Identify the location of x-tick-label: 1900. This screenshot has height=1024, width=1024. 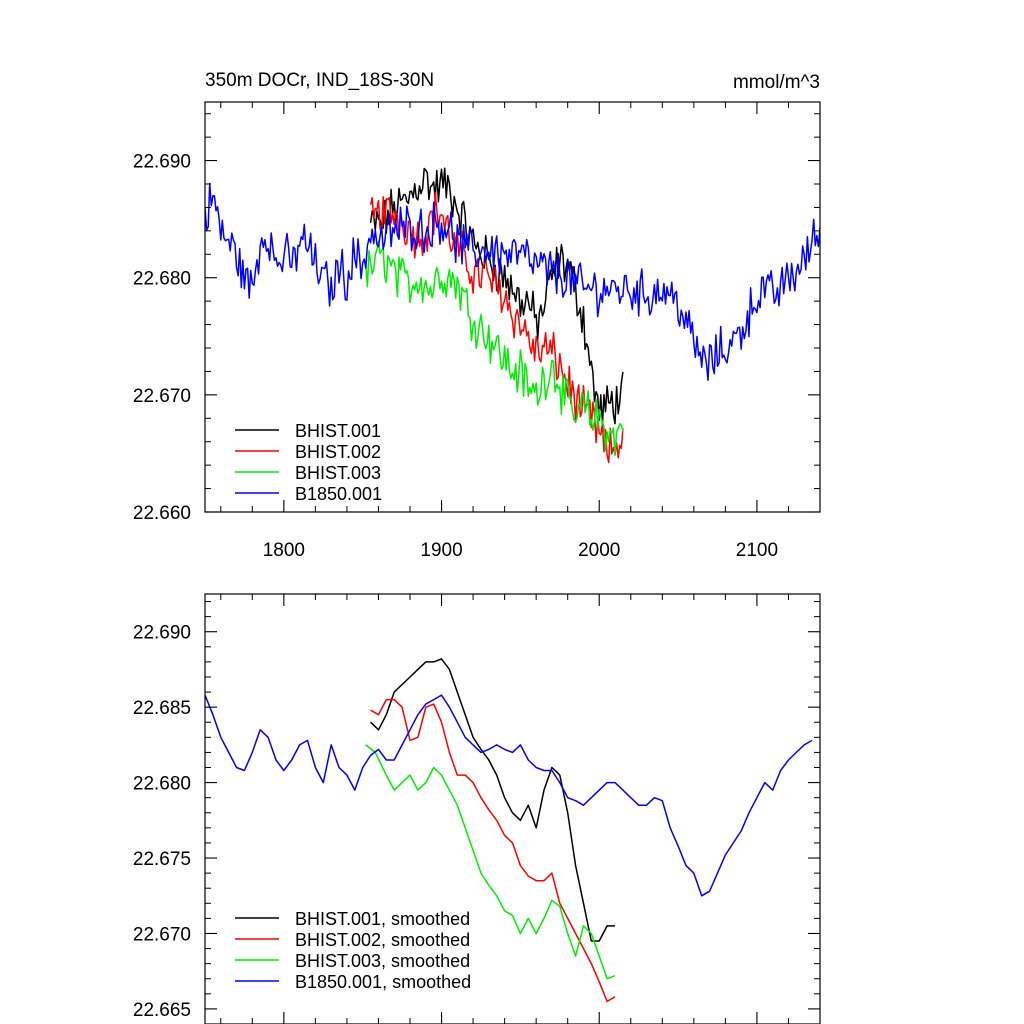
(441, 550).